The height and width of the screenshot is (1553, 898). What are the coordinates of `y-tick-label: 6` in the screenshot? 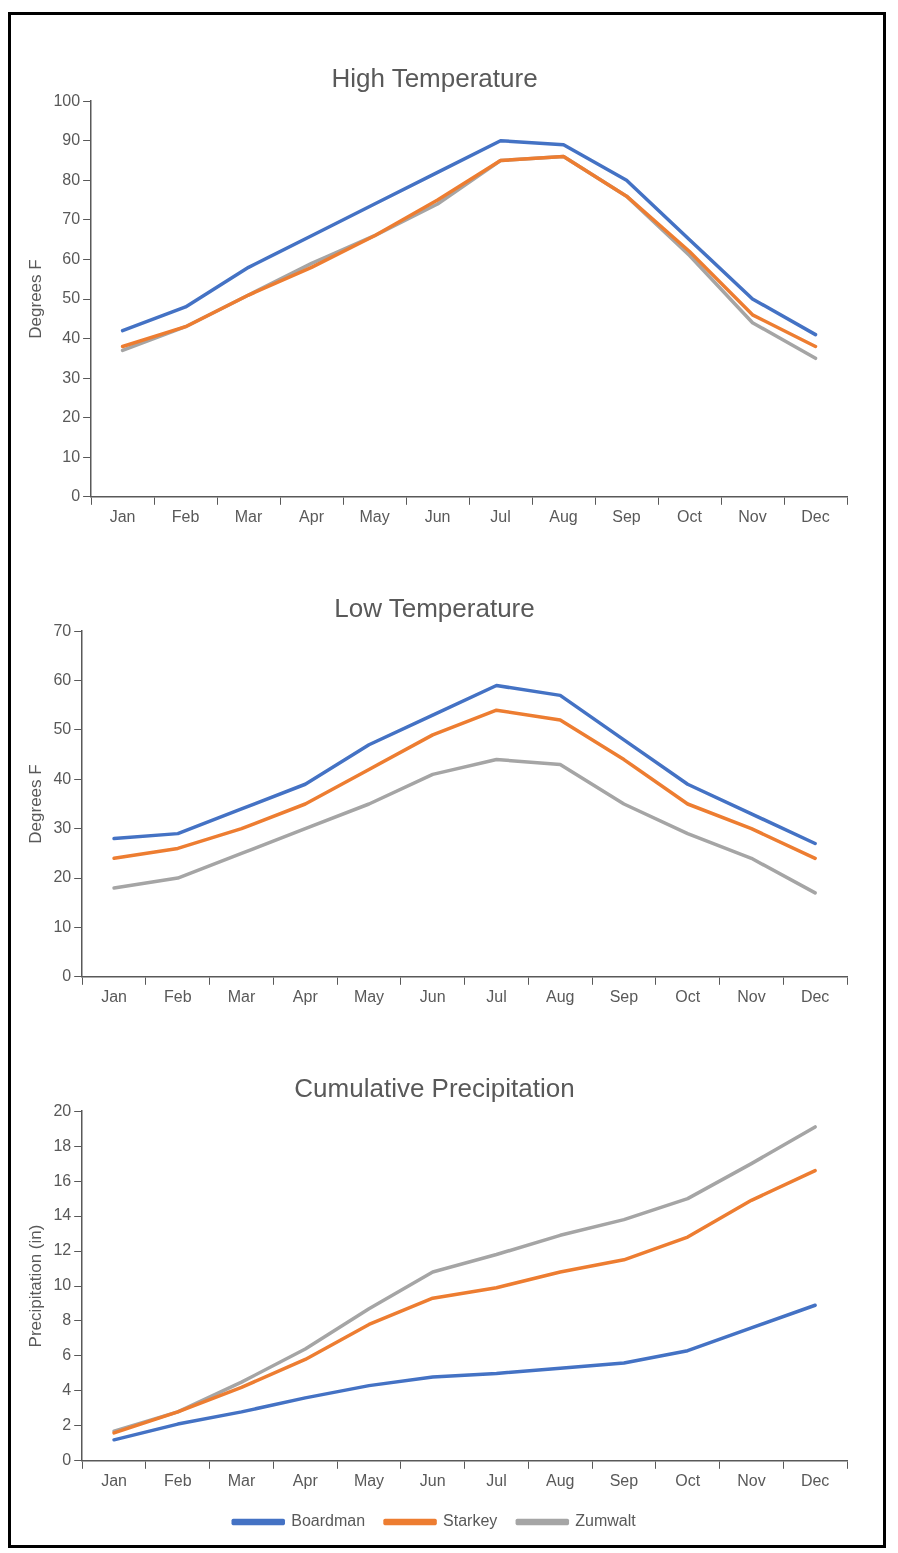 It's located at (67, 1355).